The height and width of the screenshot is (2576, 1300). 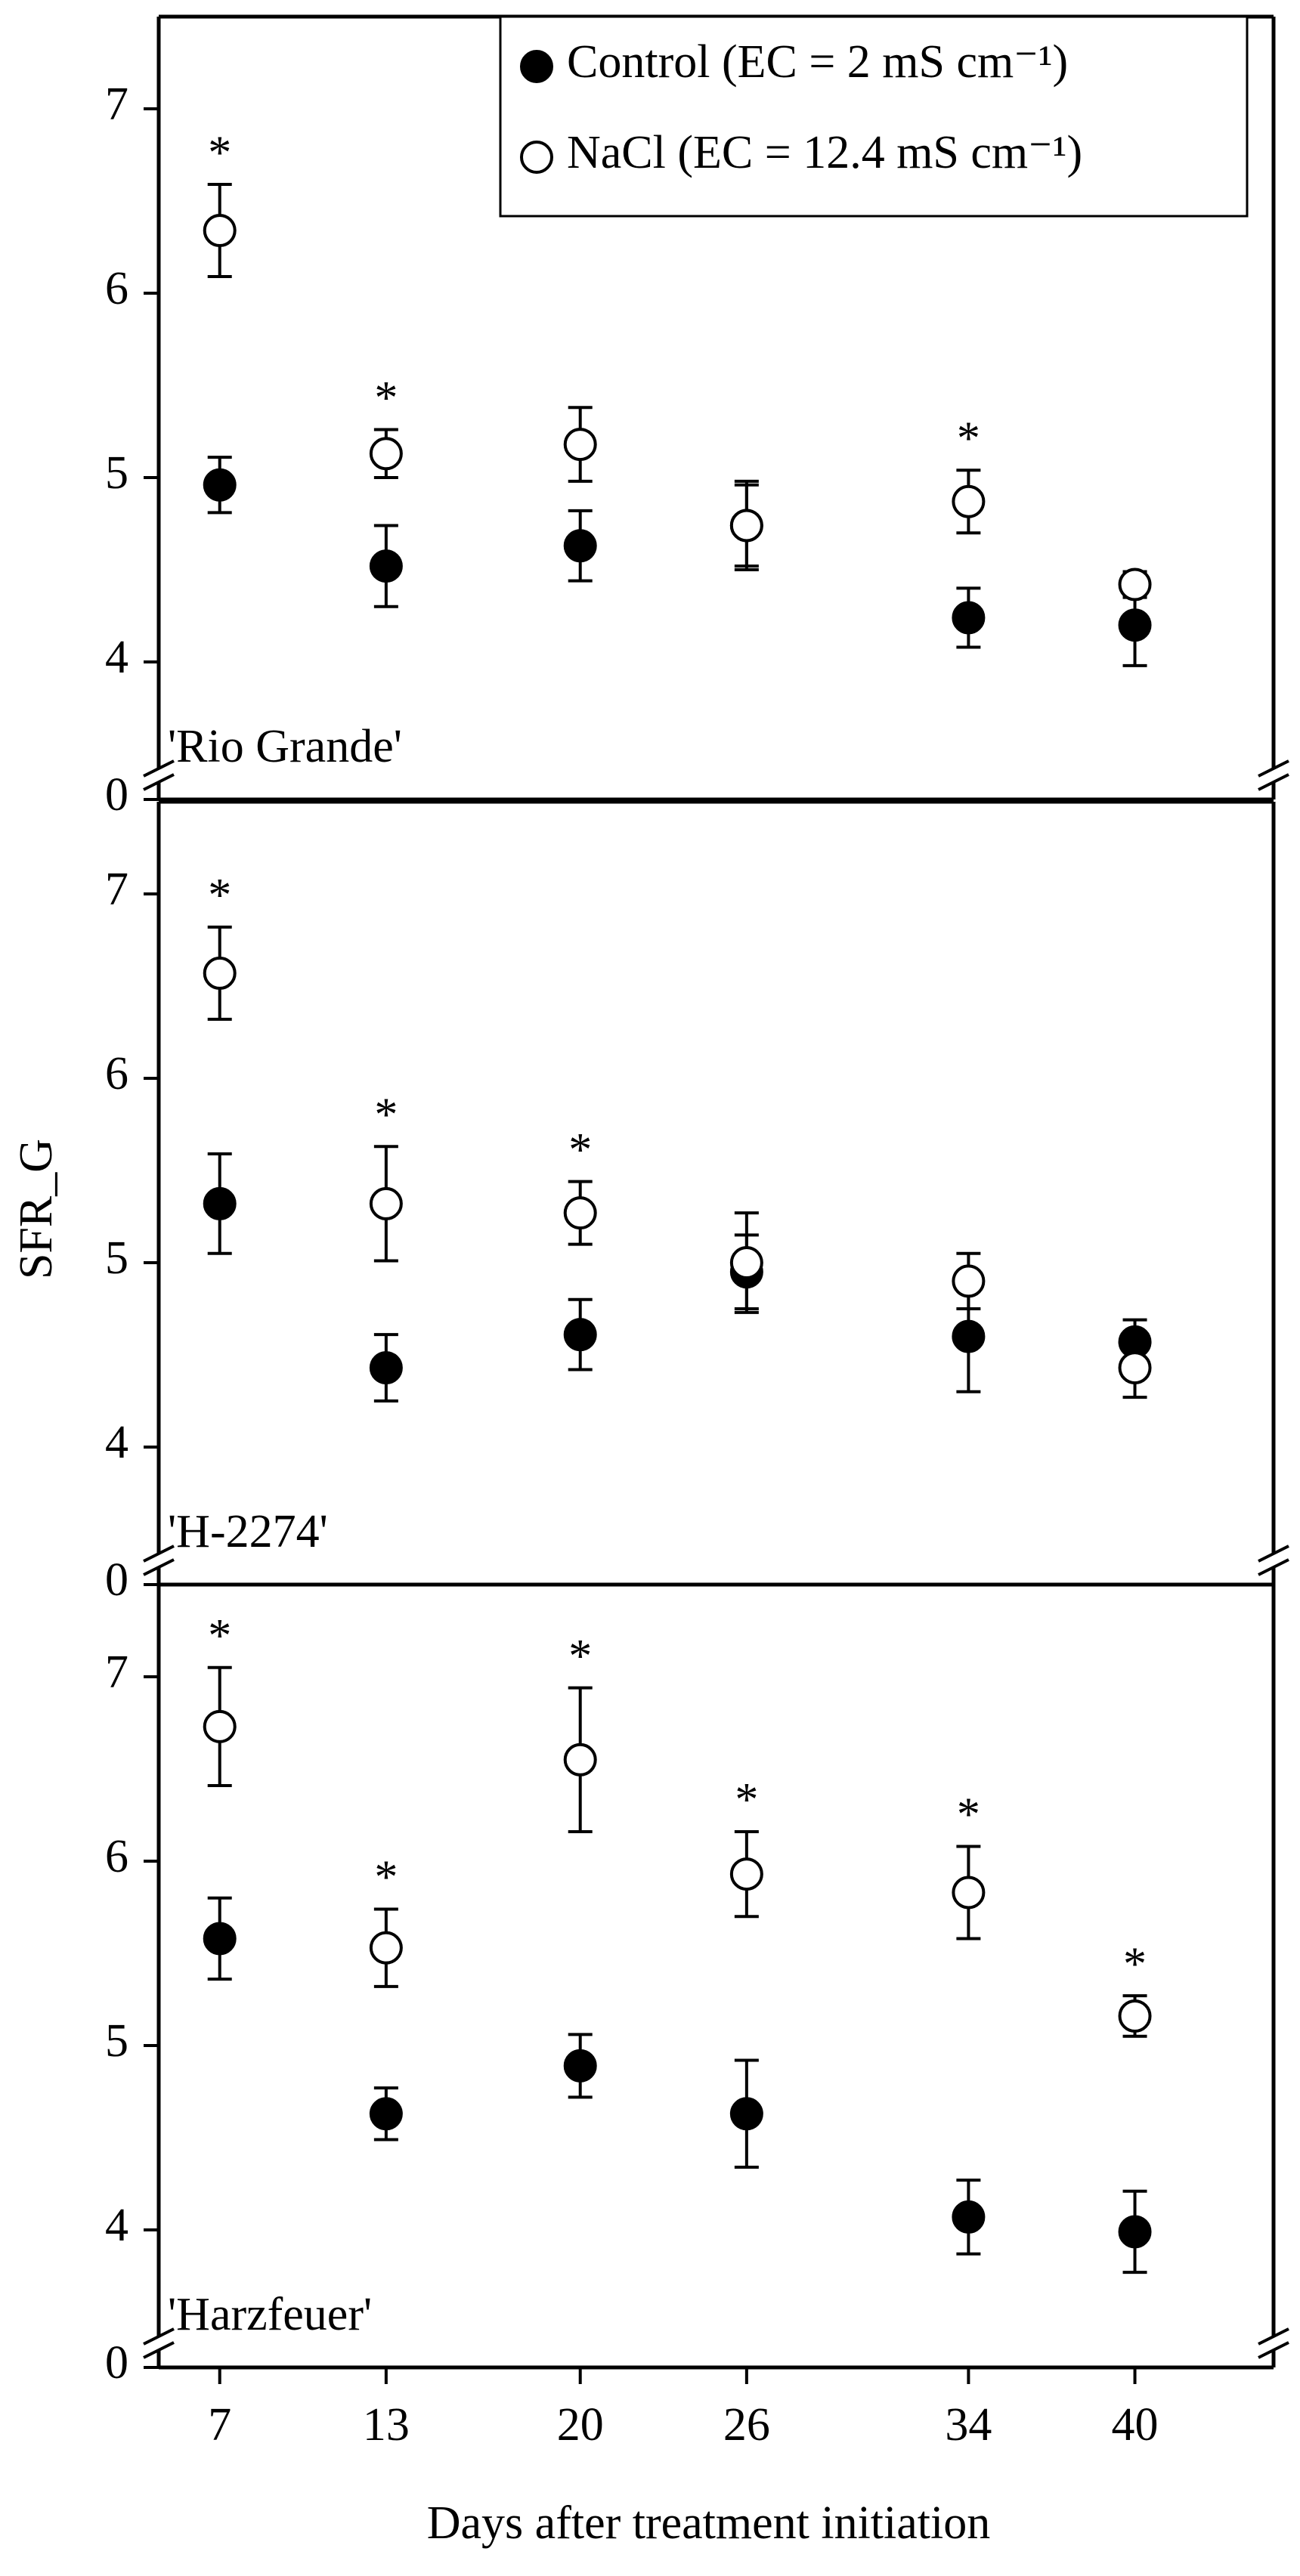 I want to click on x-tick-label: 7, so click(x=219, y=2425).